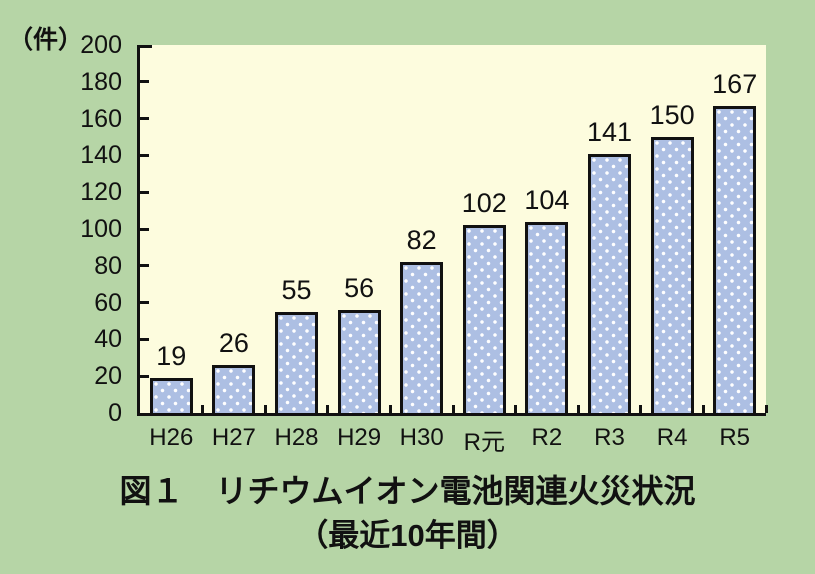  Describe the element at coordinates (484, 203) in the screenshot. I see `bar-value-label: 102` at that location.